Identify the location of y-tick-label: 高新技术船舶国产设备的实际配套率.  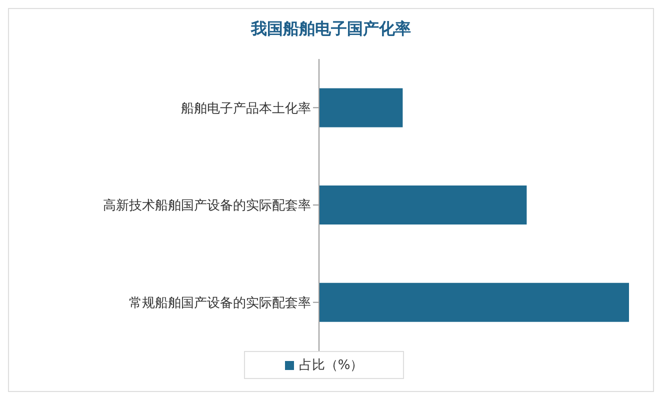
(207, 206).